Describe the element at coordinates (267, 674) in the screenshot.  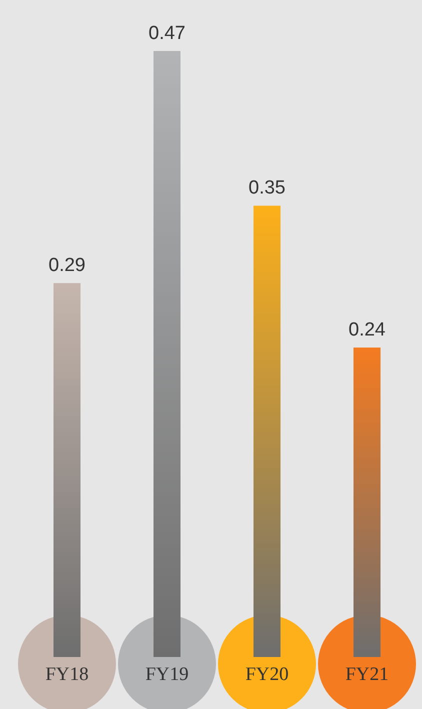
I see `x-tick-label: FY20` at that location.